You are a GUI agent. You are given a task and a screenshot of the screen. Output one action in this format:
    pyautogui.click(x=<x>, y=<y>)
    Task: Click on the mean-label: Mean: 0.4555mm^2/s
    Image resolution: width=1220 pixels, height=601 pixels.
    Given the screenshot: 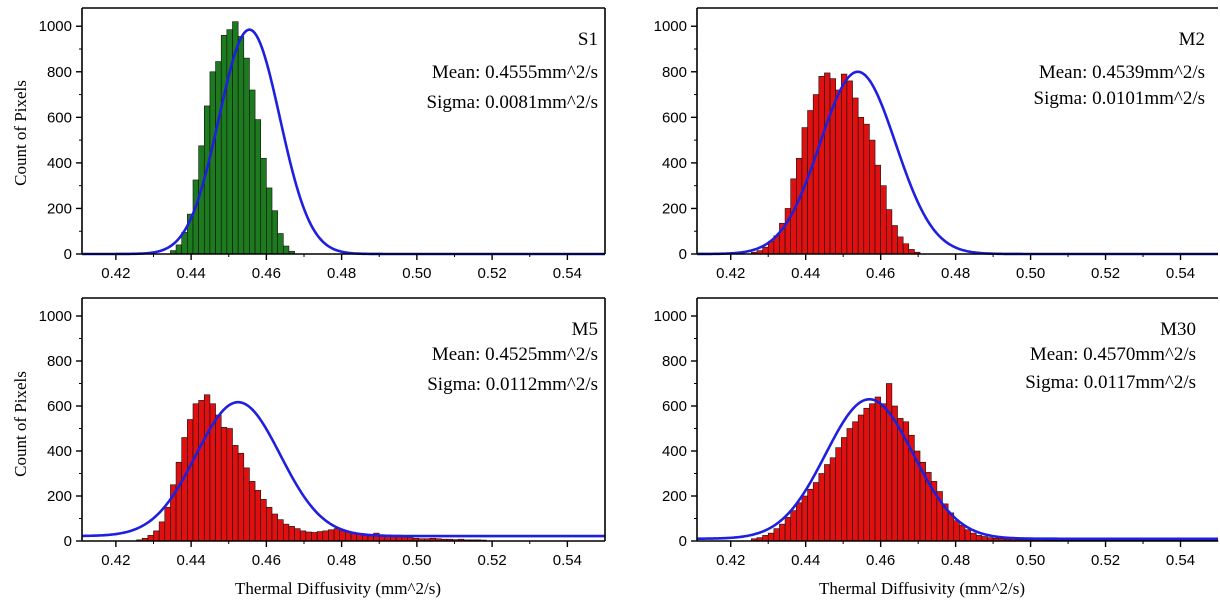 What is the action you would take?
    pyautogui.click(x=515, y=72)
    